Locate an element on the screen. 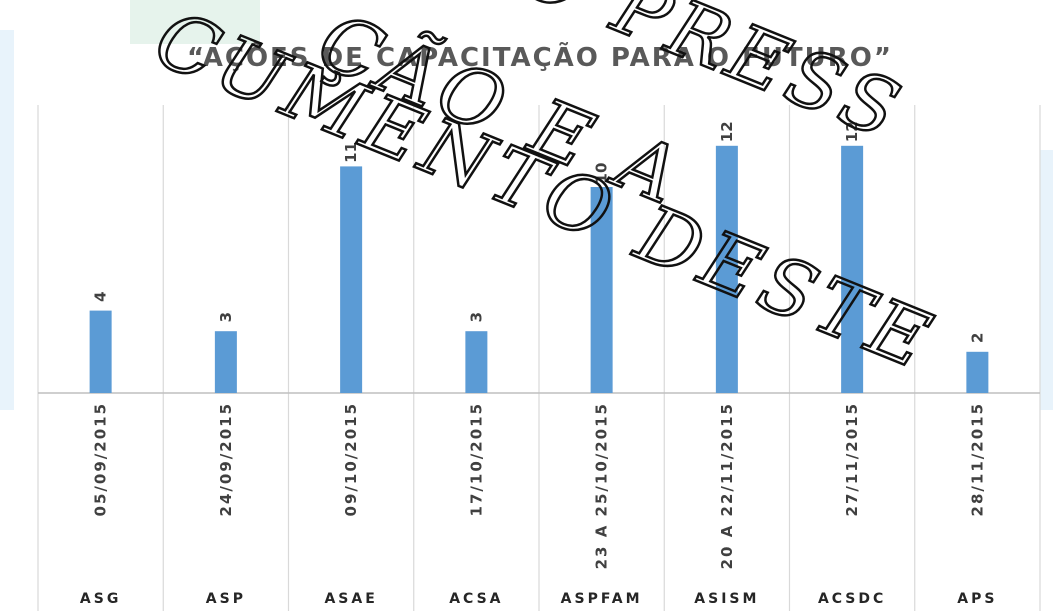 Image resolution: width=1053 pixels, height=611 pixels. date-label: 27/11/2015 is located at coordinates (852, 459).